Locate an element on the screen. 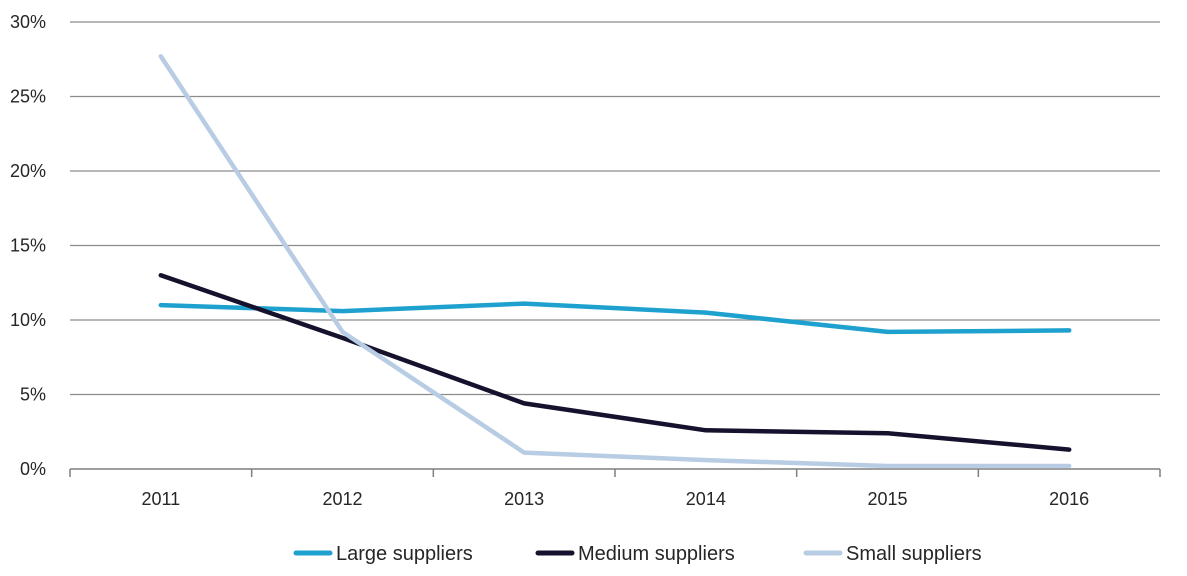  y-tick-label: 25% is located at coordinates (28, 97).